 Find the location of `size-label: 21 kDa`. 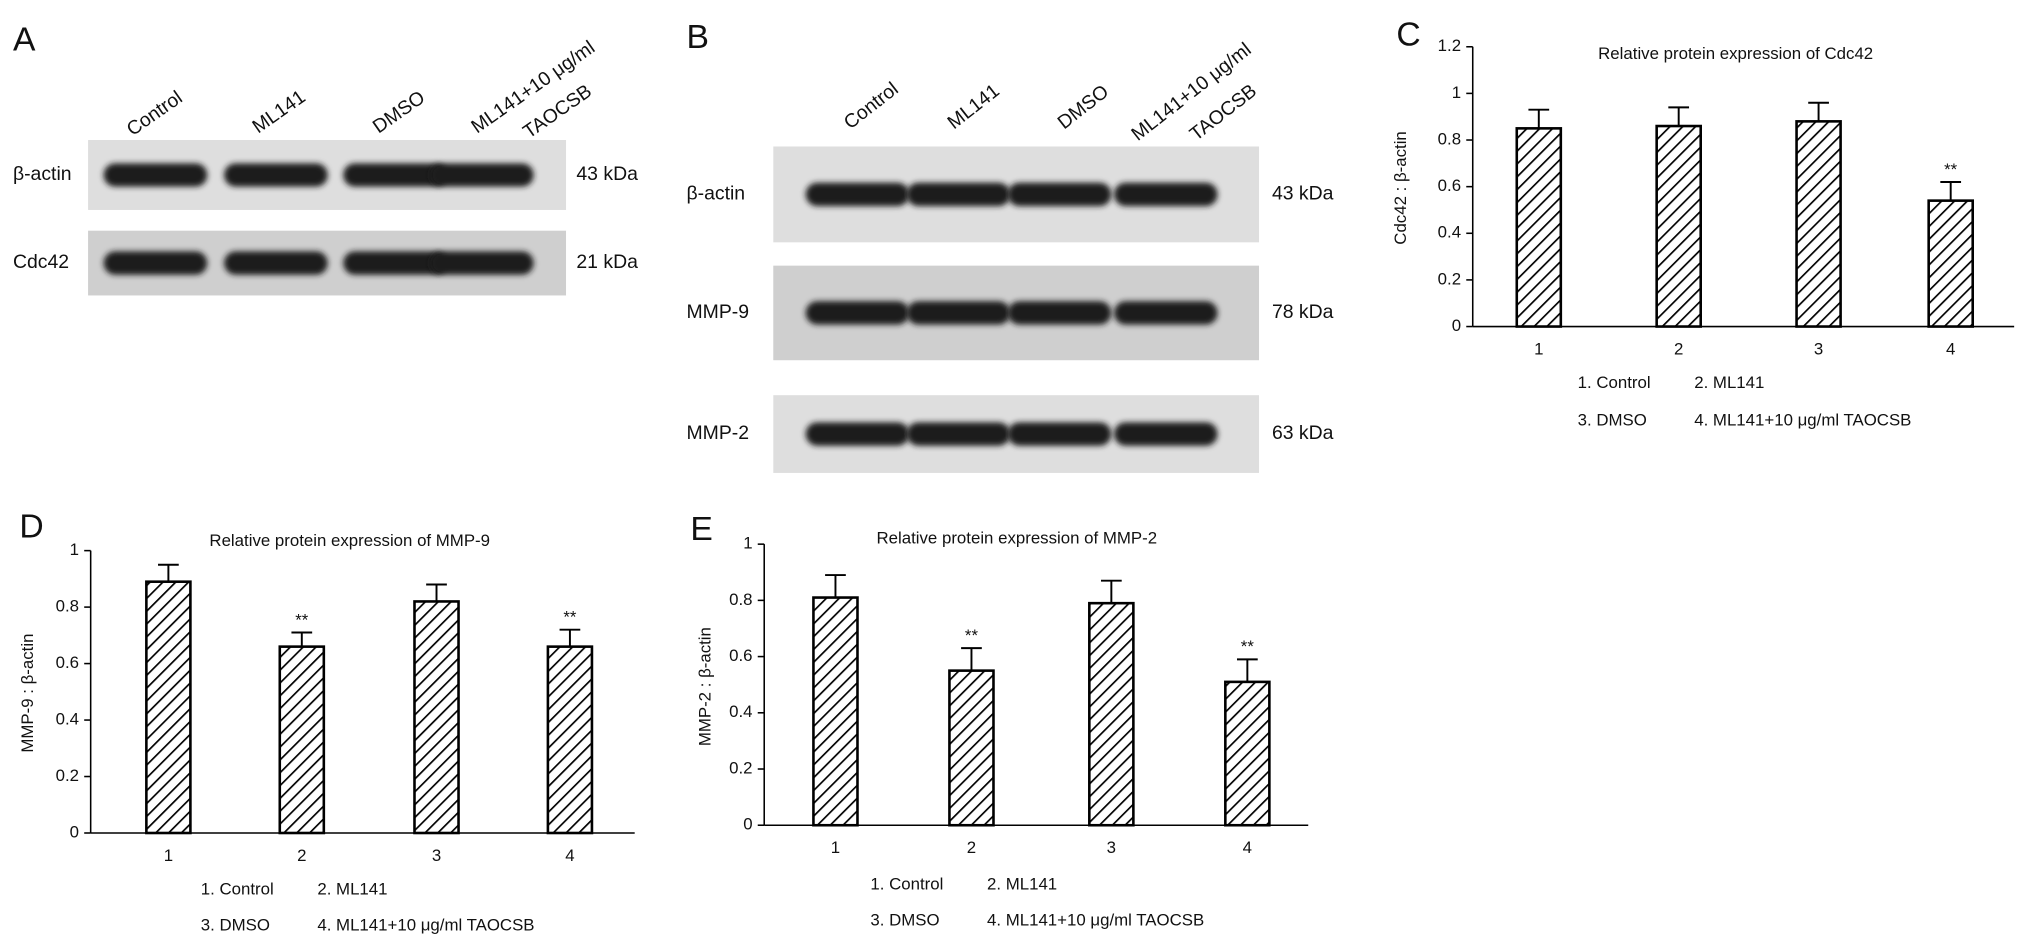

size-label: 21 kDa is located at coordinates (607, 262).